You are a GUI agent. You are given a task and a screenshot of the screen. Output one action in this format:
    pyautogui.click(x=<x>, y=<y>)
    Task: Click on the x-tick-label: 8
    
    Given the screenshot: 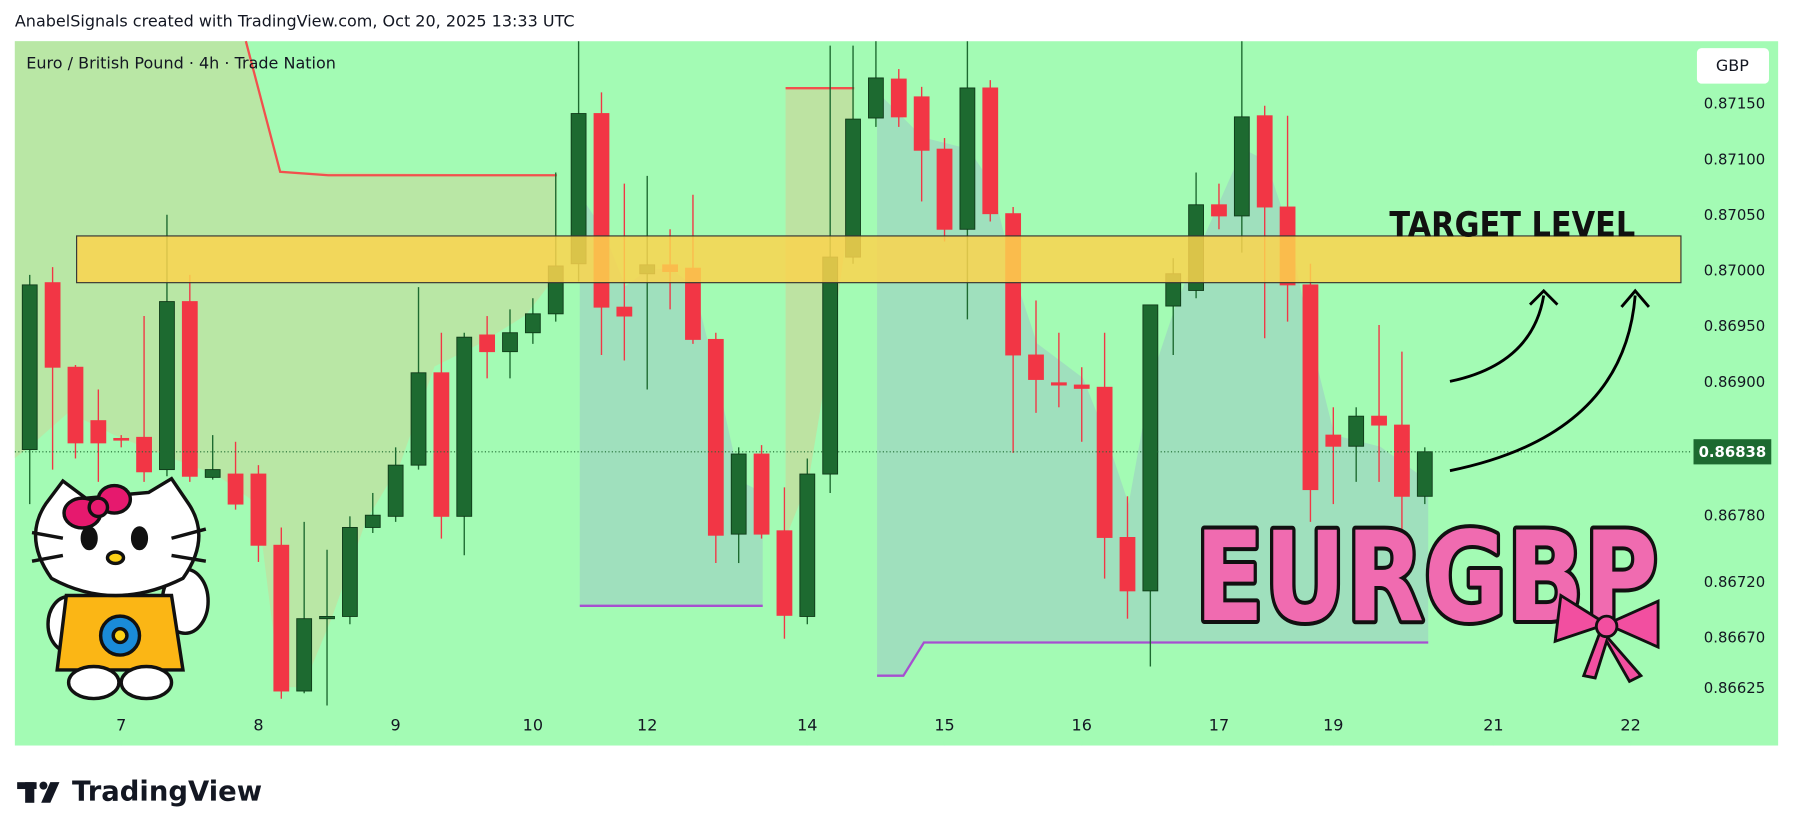 What is the action you would take?
    pyautogui.click(x=258, y=725)
    